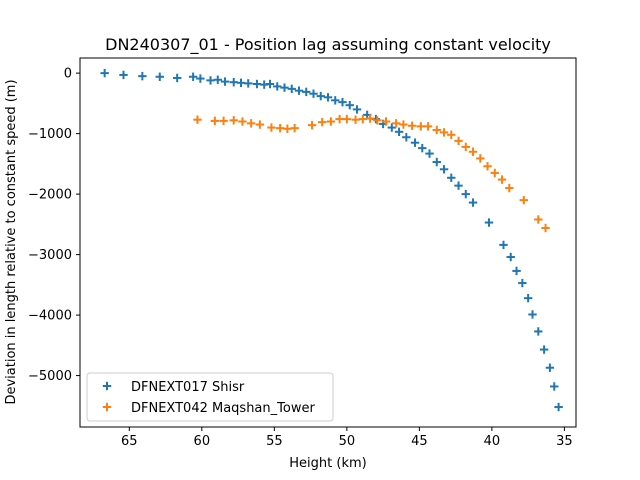 This screenshot has width=640, height=480. What do you see at coordinates (327, 463) in the screenshot?
I see `x-axis-label: Height (km)` at bounding box center [327, 463].